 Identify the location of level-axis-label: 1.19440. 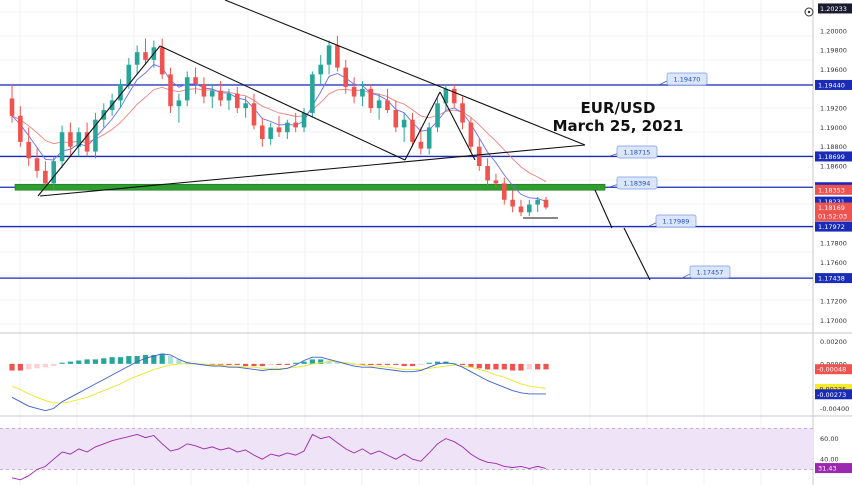
(831, 85).